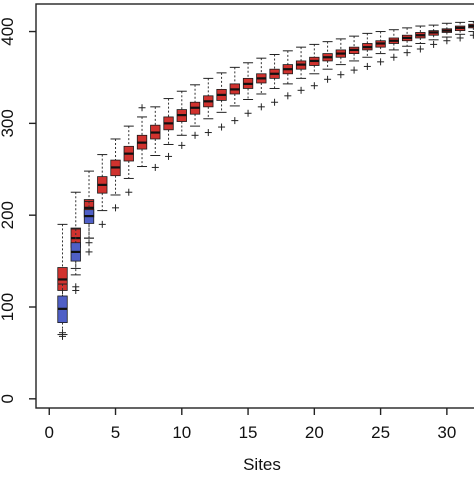  I want to click on x-tick-label: 5, so click(115, 432).